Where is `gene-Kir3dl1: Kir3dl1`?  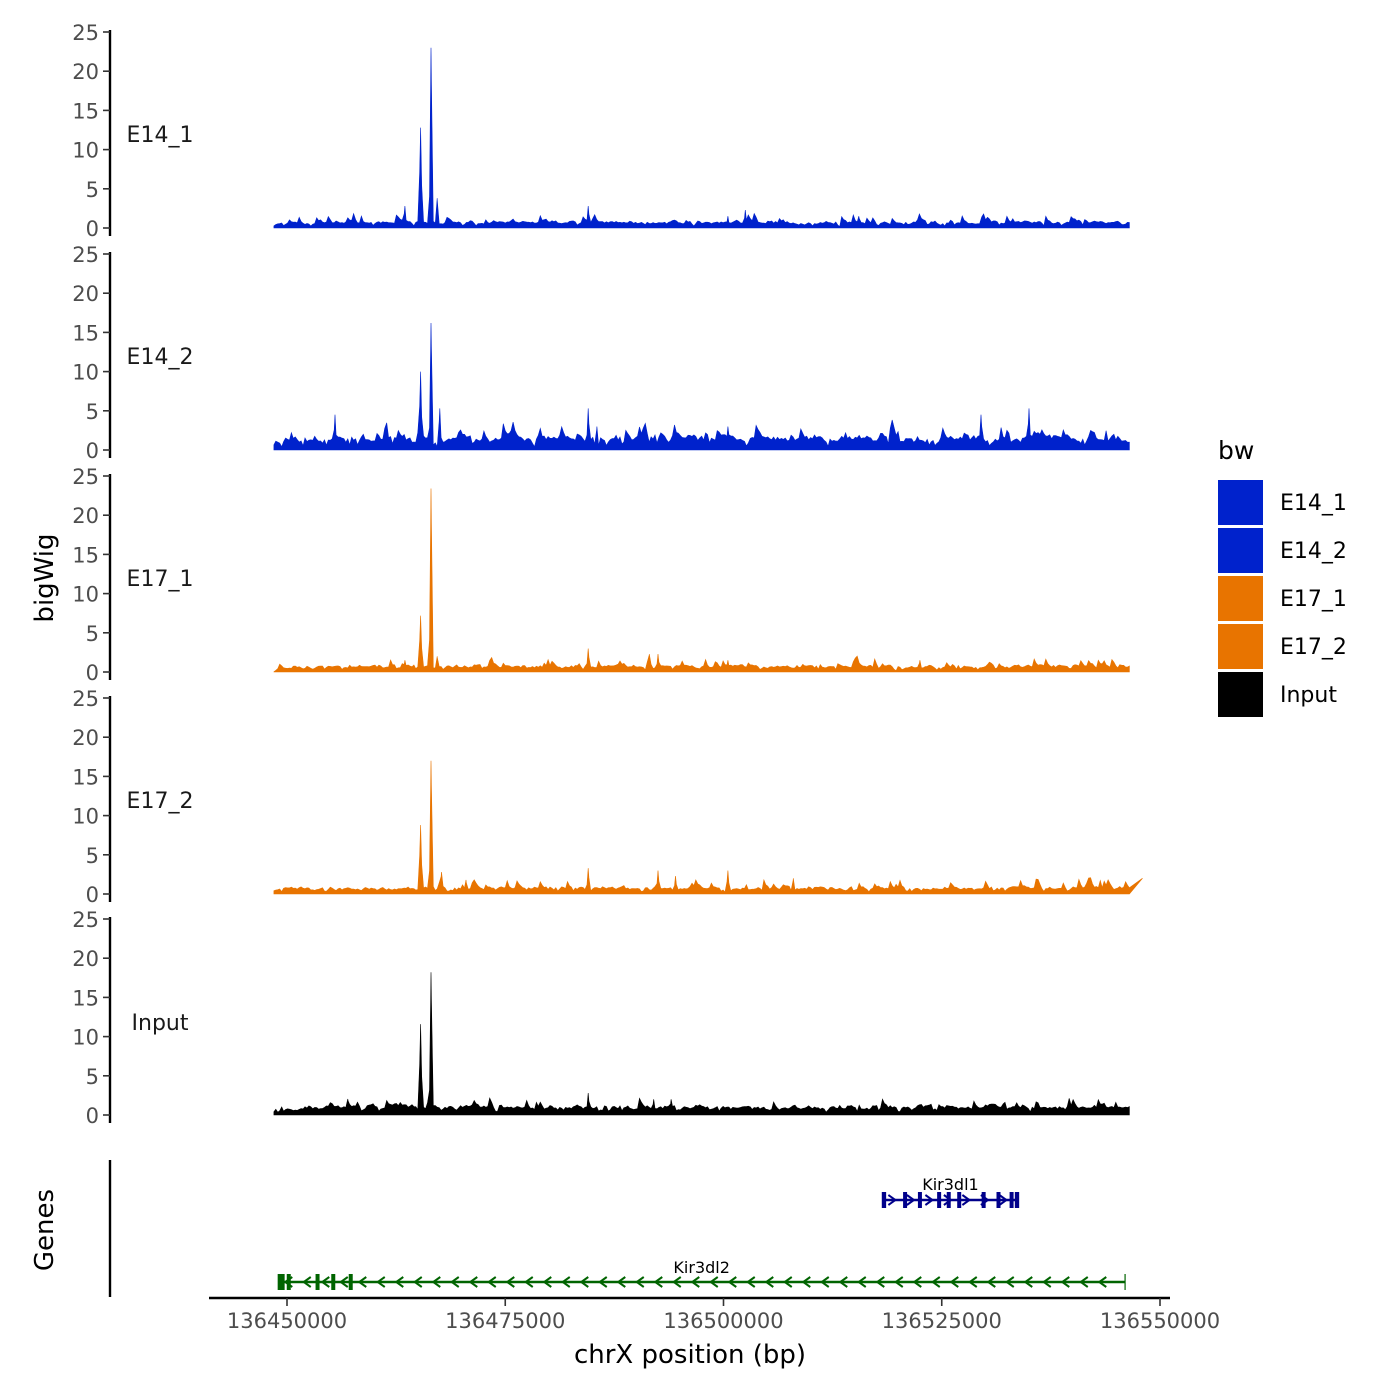 gene-Kir3dl1: Kir3dl1 is located at coordinates (950, 1191).